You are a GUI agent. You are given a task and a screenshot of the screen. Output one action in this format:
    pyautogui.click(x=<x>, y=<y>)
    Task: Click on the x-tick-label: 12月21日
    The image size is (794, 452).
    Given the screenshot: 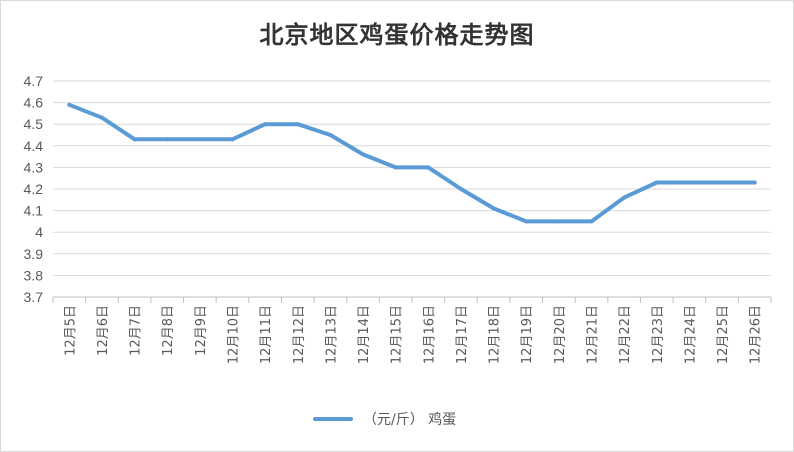 What is the action you would take?
    pyautogui.click(x=593, y=334)
    